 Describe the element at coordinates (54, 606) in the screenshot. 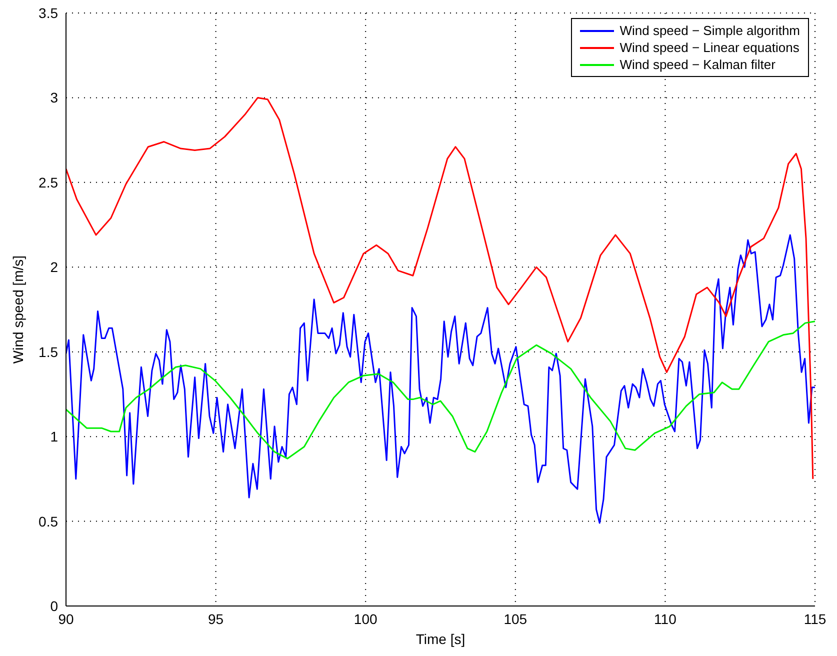

I see `y-tick-label: 0` at that location.